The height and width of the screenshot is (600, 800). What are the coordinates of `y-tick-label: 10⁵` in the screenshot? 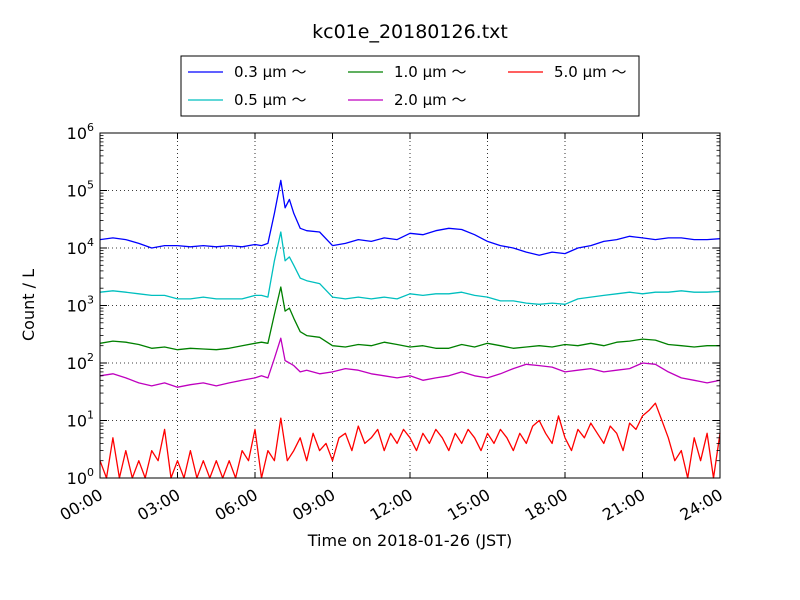 It's located at (80, 190).